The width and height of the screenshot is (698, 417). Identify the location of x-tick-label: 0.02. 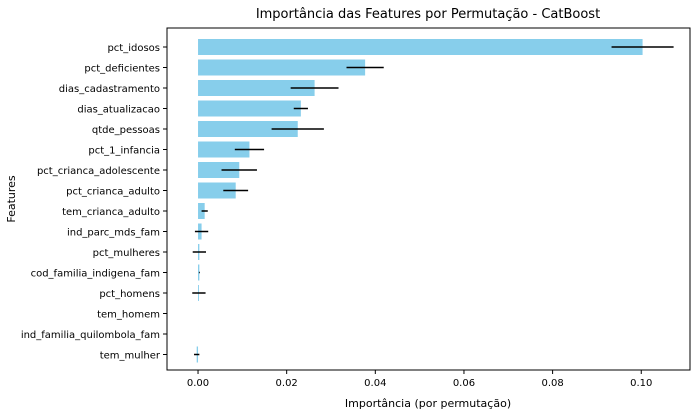
(287, 383).